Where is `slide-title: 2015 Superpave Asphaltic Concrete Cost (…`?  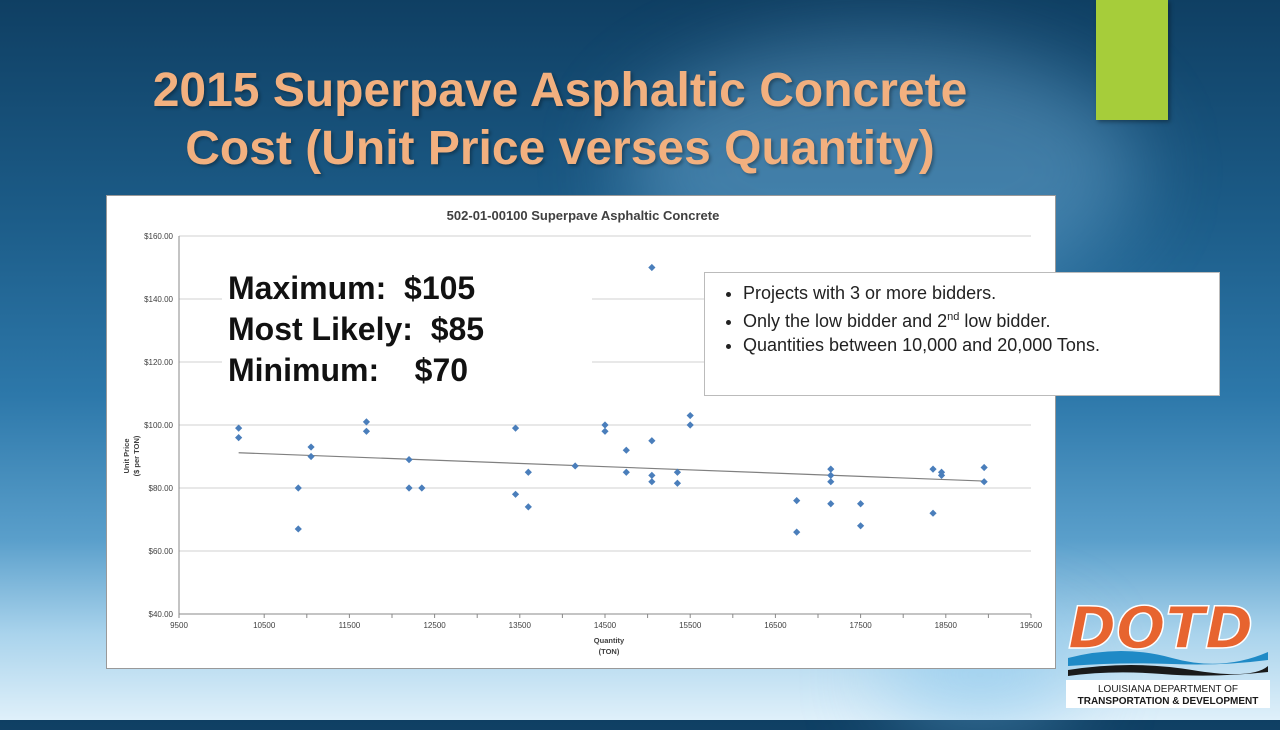
slide-title: 2015 Superpave Asphaltic Concrete Cost (… is located at coordinates (560, 120).